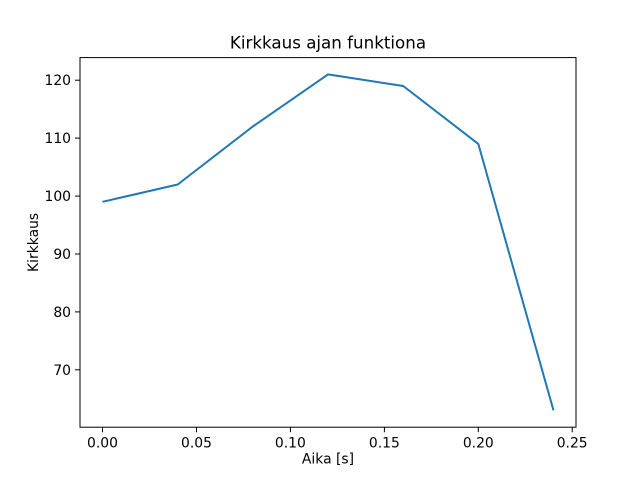 Image resolution: width=640 pixels, height=480 pixels. Describe the element at coordinates (102, 444) in the screenshot. I see `x-tick-label: 0.00` at that location.